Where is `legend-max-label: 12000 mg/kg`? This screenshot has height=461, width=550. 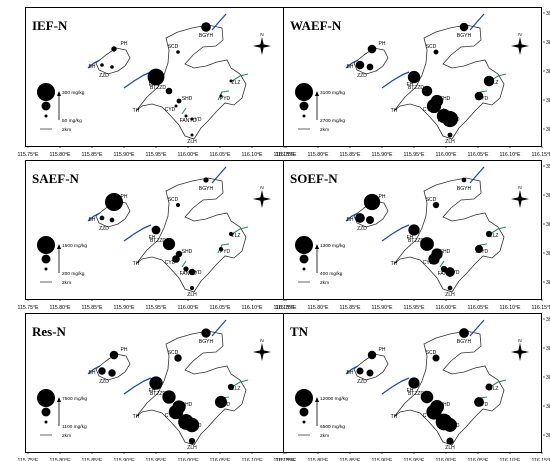
legend-max-label: 12000 mg/kg is located at coordinates (334, 399).